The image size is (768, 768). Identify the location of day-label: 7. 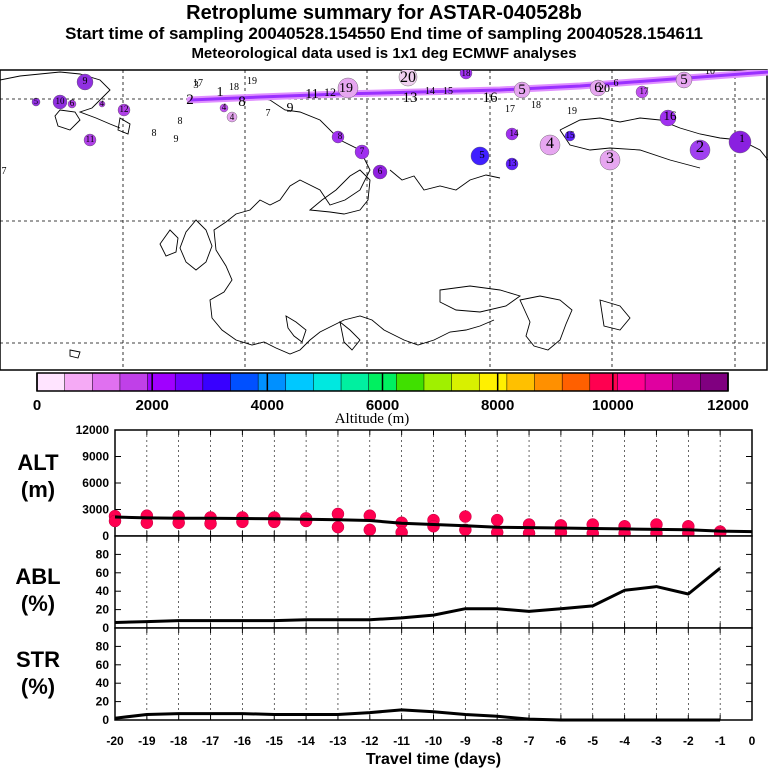
(4, 171).